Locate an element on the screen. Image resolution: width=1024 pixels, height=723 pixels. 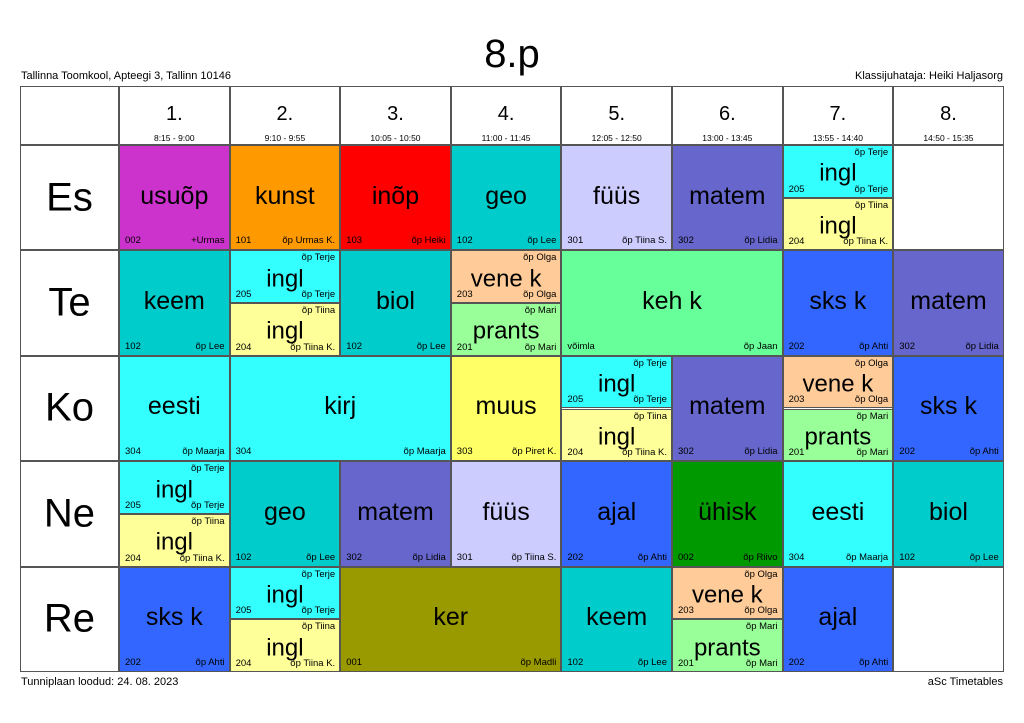
lesson-cell: ker 001 õp Madli is located at coordinates (451, 619).